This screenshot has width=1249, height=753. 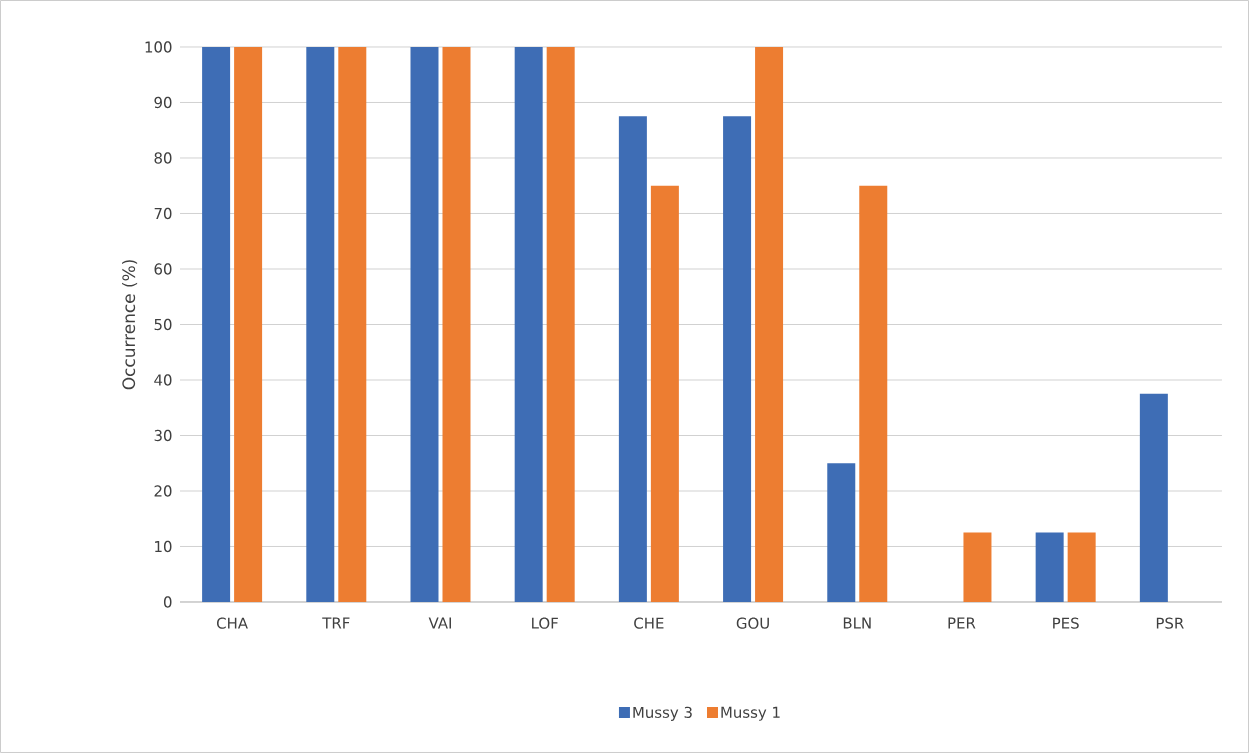 I want to click on y-tick-label: 0, so click(x=167, y=602).